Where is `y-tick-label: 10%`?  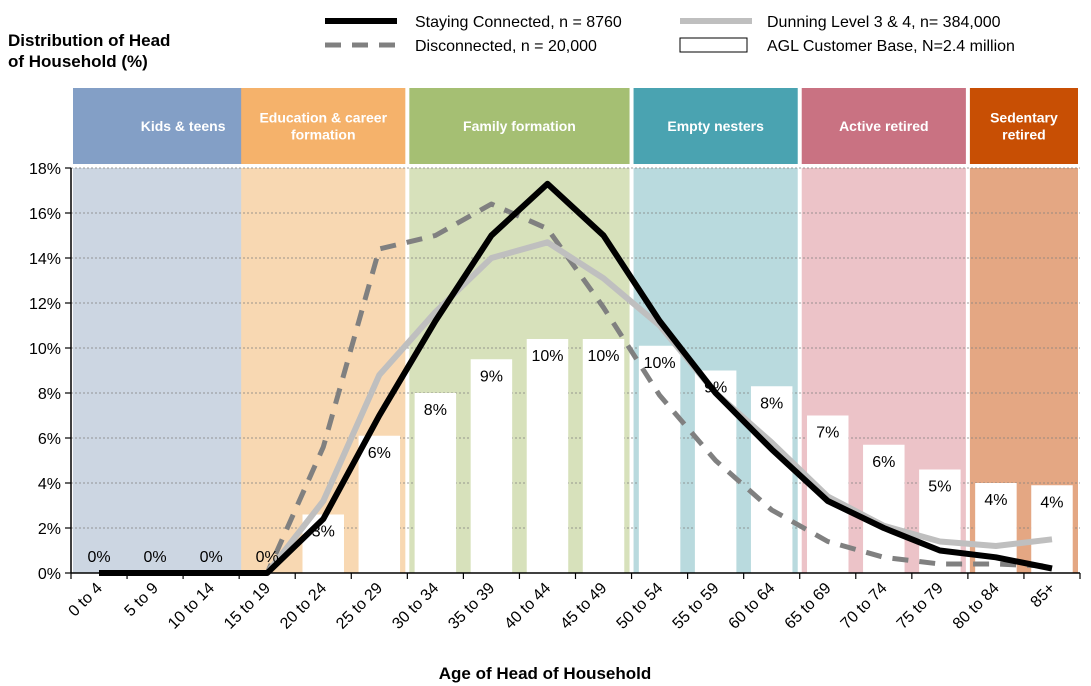 y-tick-label: 10% is located at coordinates (45, 349).